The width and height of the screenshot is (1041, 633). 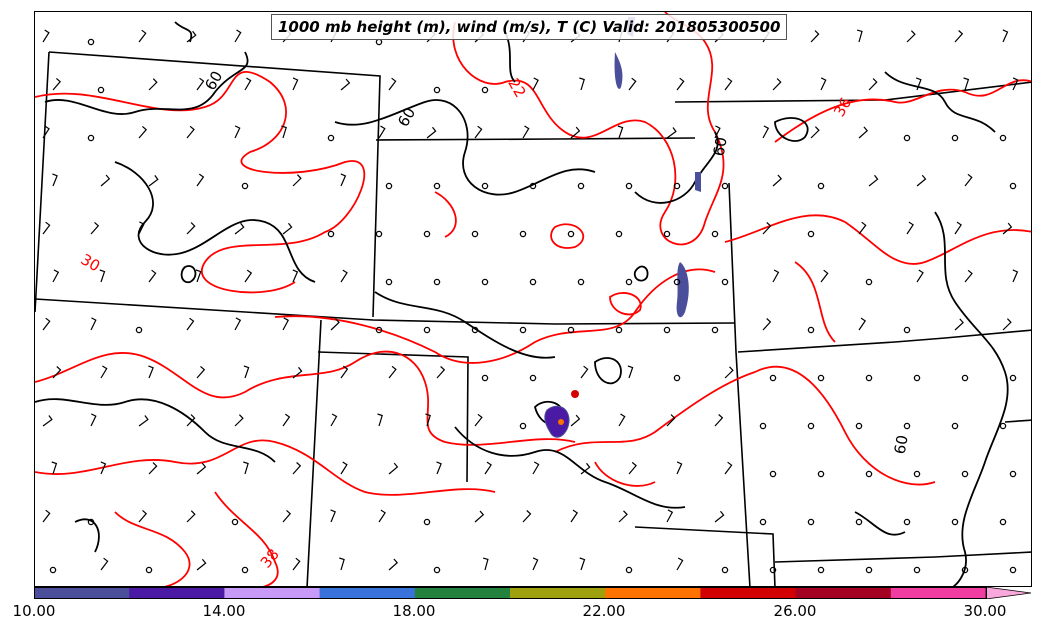 I want to click on height-contour-label: 60, so click(x=901, y=445).